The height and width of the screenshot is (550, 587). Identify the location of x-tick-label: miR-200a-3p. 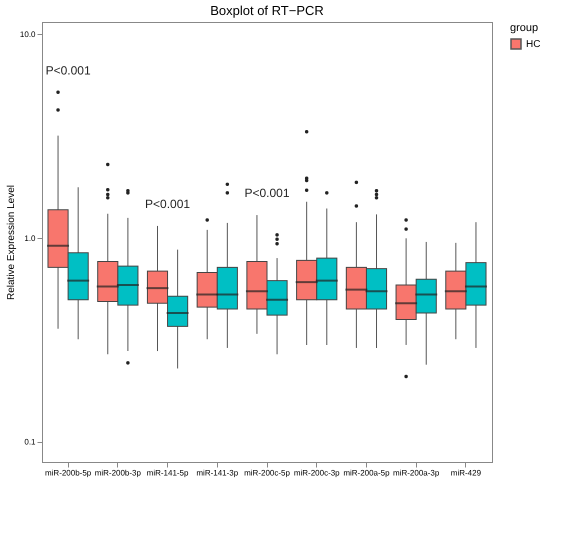
(416, 473).